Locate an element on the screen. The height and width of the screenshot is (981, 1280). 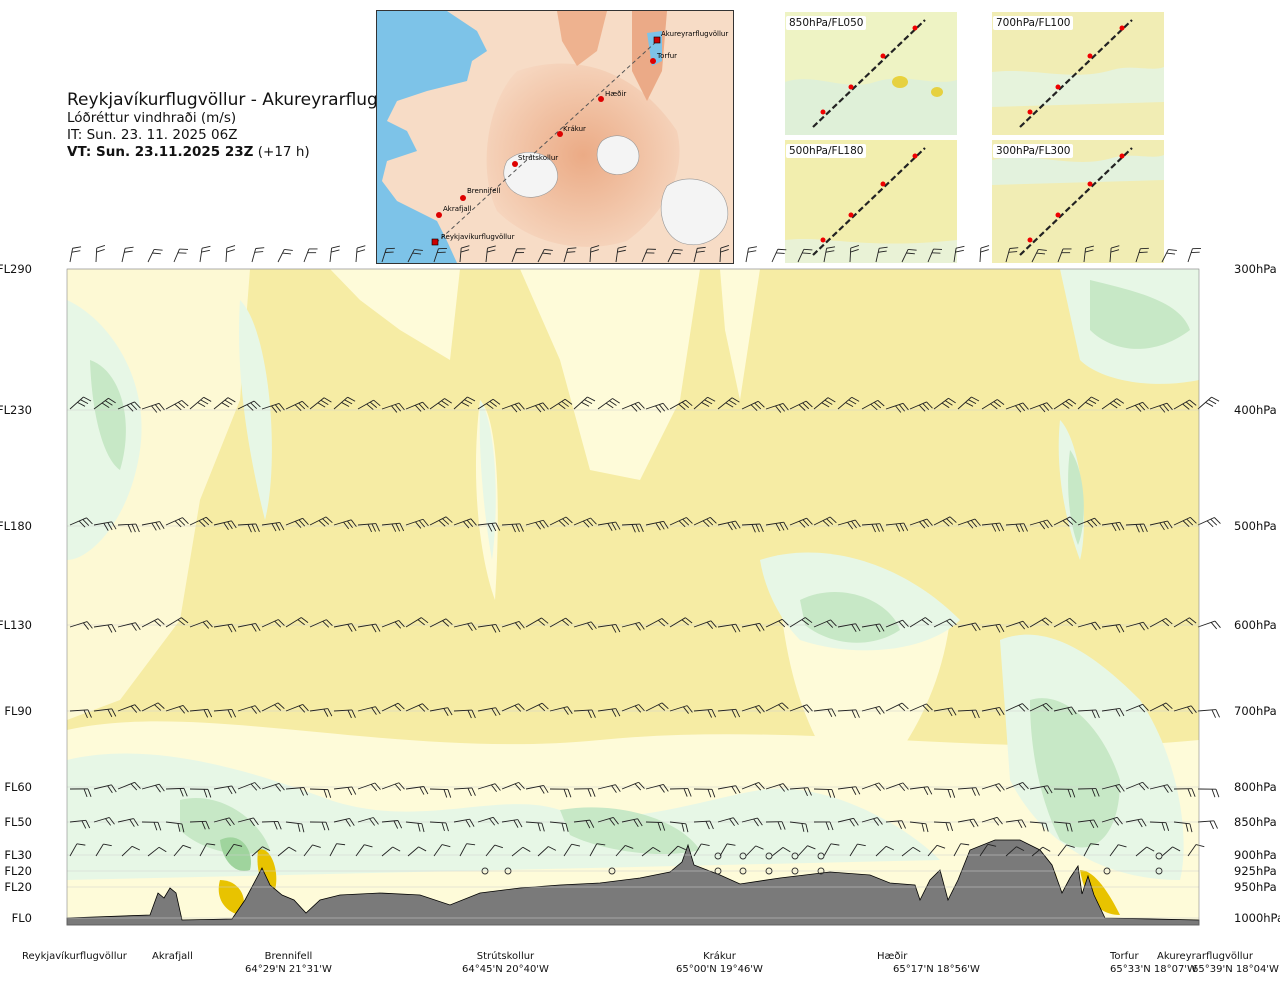
pressure-level-label: 300hPa is located at coordinates (1255, 269).